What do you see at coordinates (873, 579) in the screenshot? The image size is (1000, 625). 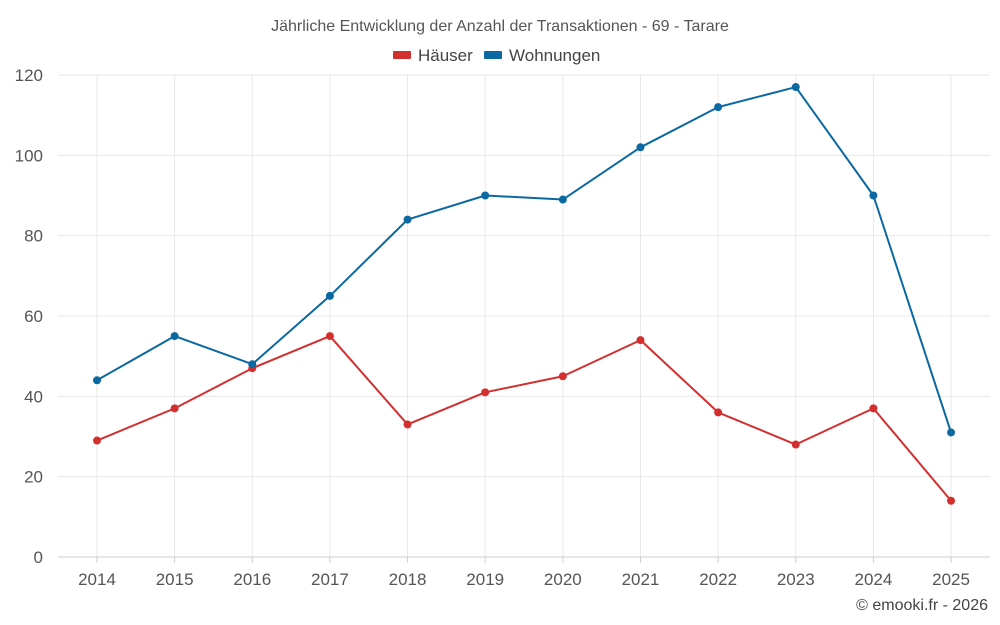 I see `x-tick-label: 2024` at bounding box center [873, 579].